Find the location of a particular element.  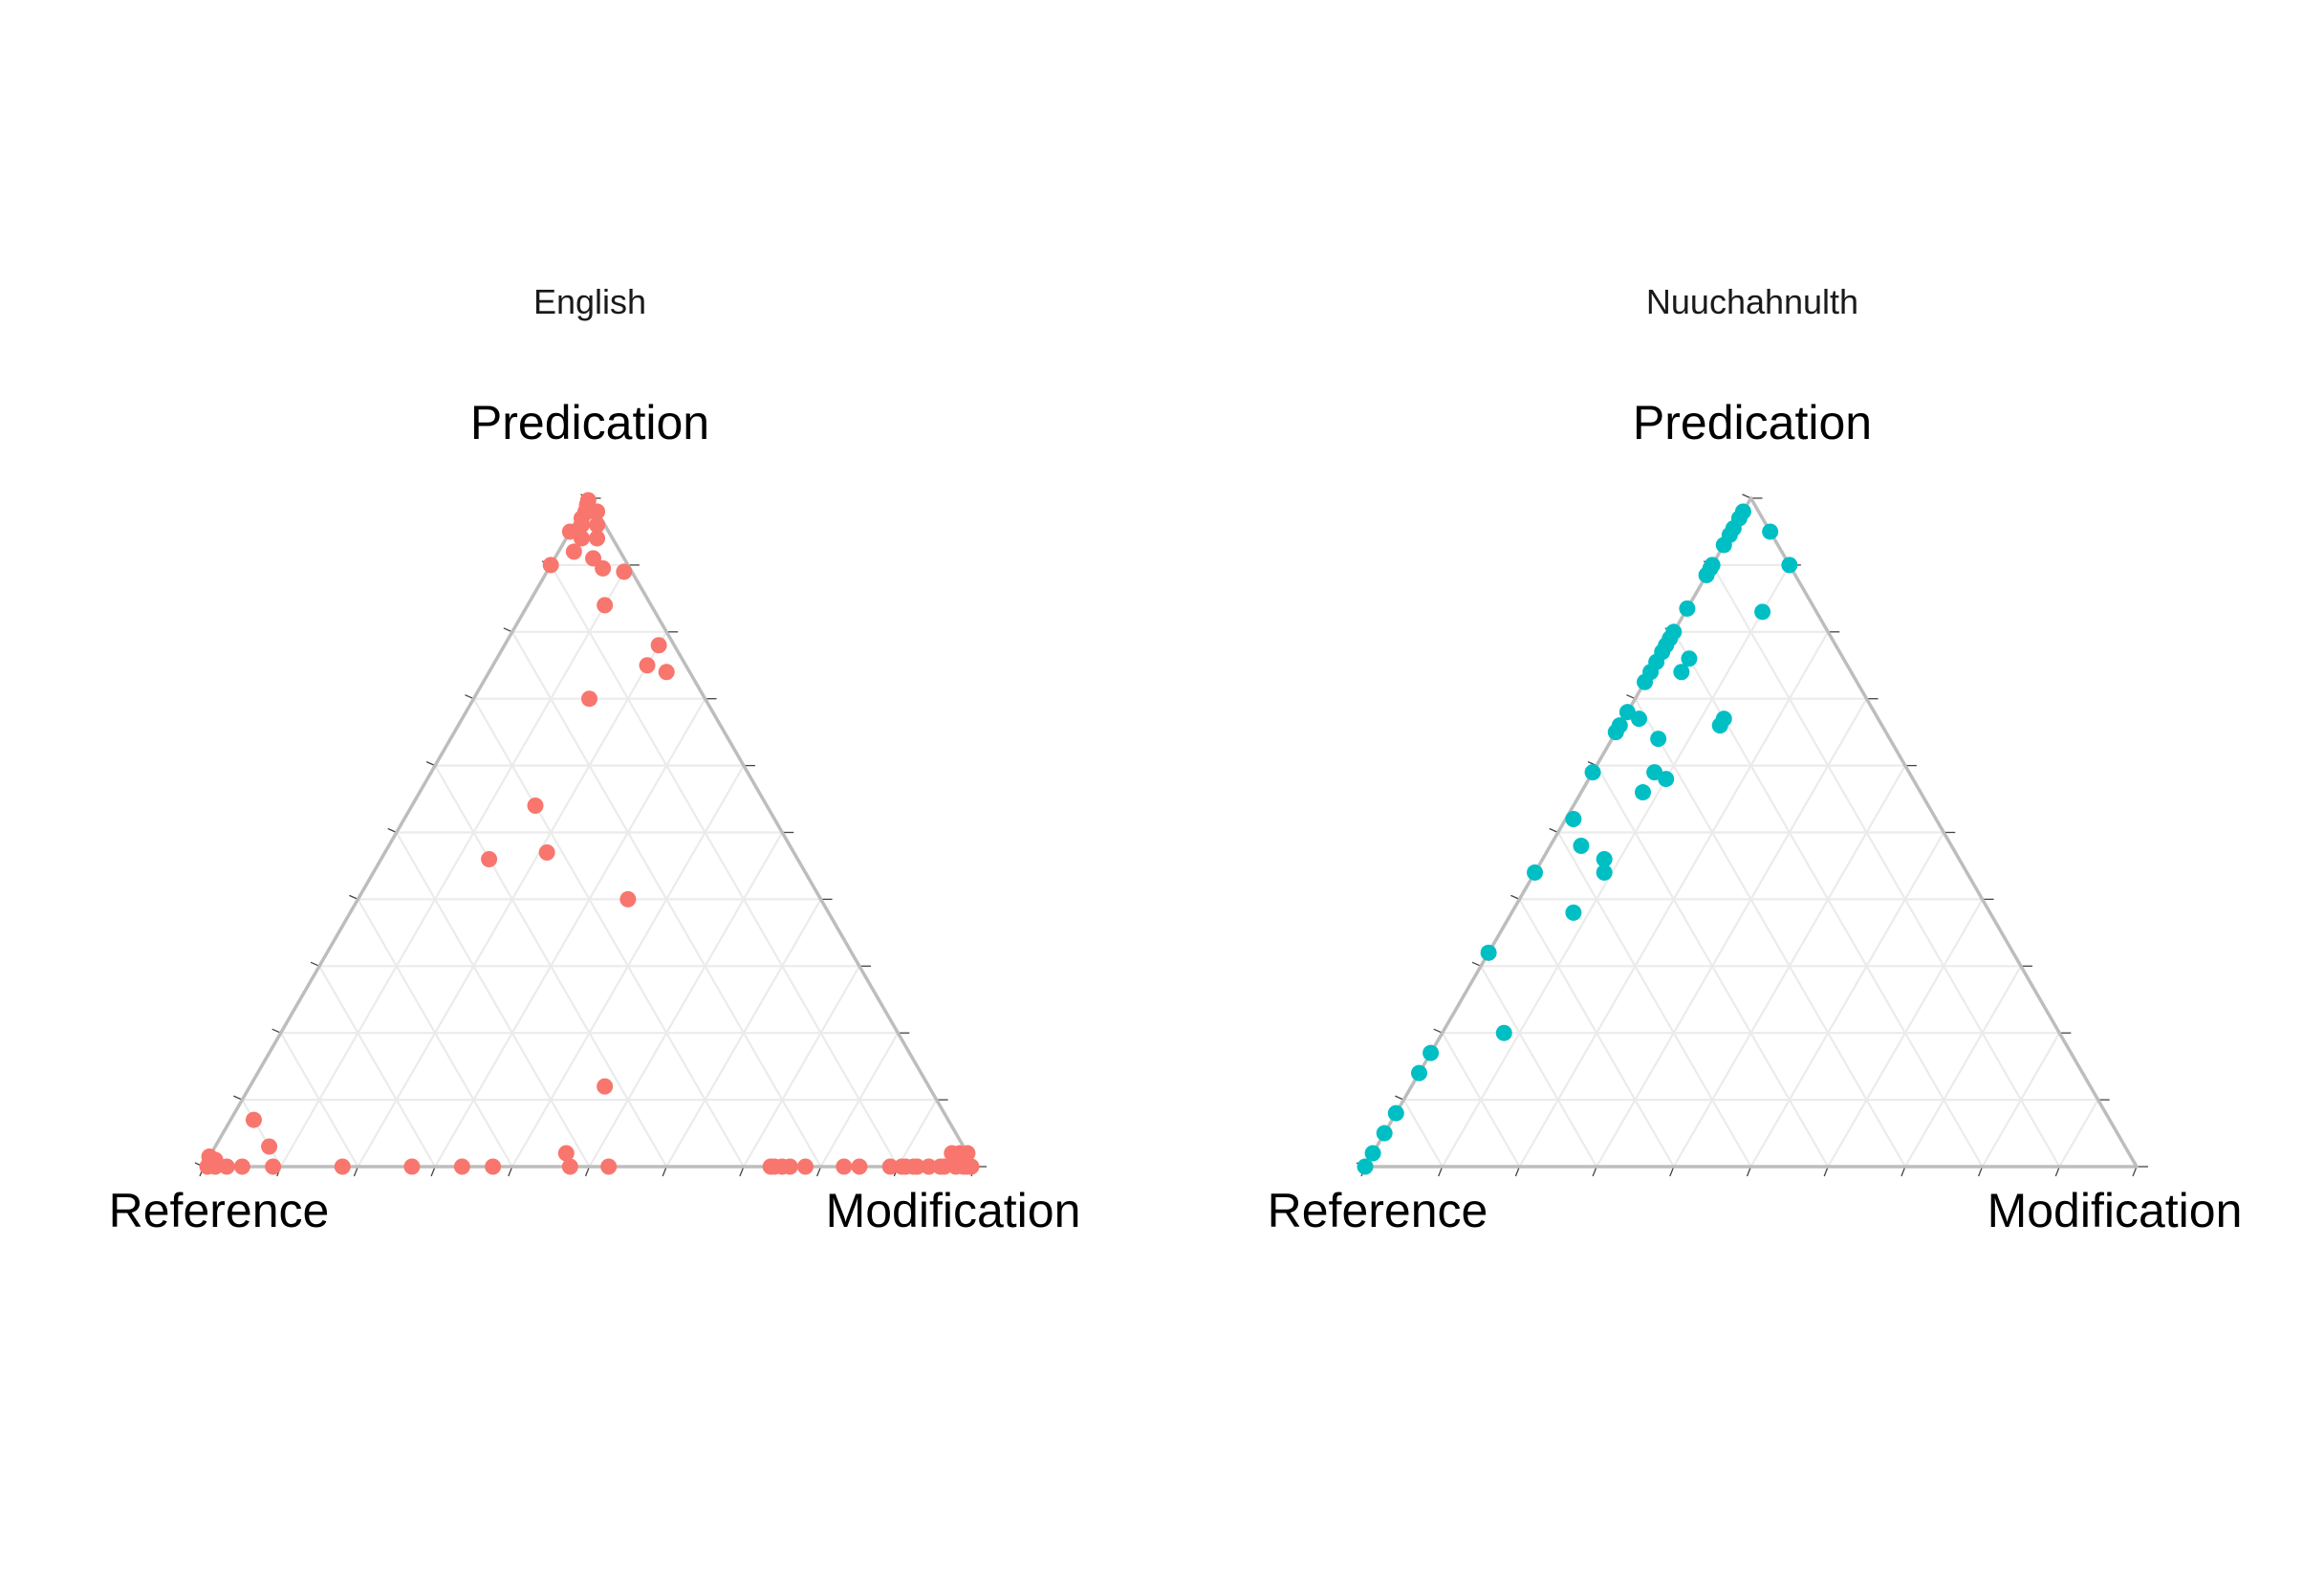

english-grid is located at coordinates (589, 865).